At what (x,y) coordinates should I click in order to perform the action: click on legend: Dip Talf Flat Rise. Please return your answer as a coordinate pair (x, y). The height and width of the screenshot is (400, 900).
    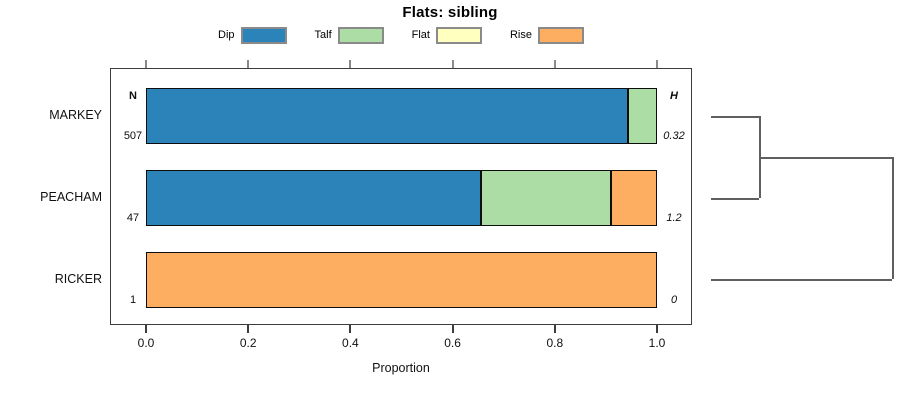
    Looking at the image, I should click on (401, 35).